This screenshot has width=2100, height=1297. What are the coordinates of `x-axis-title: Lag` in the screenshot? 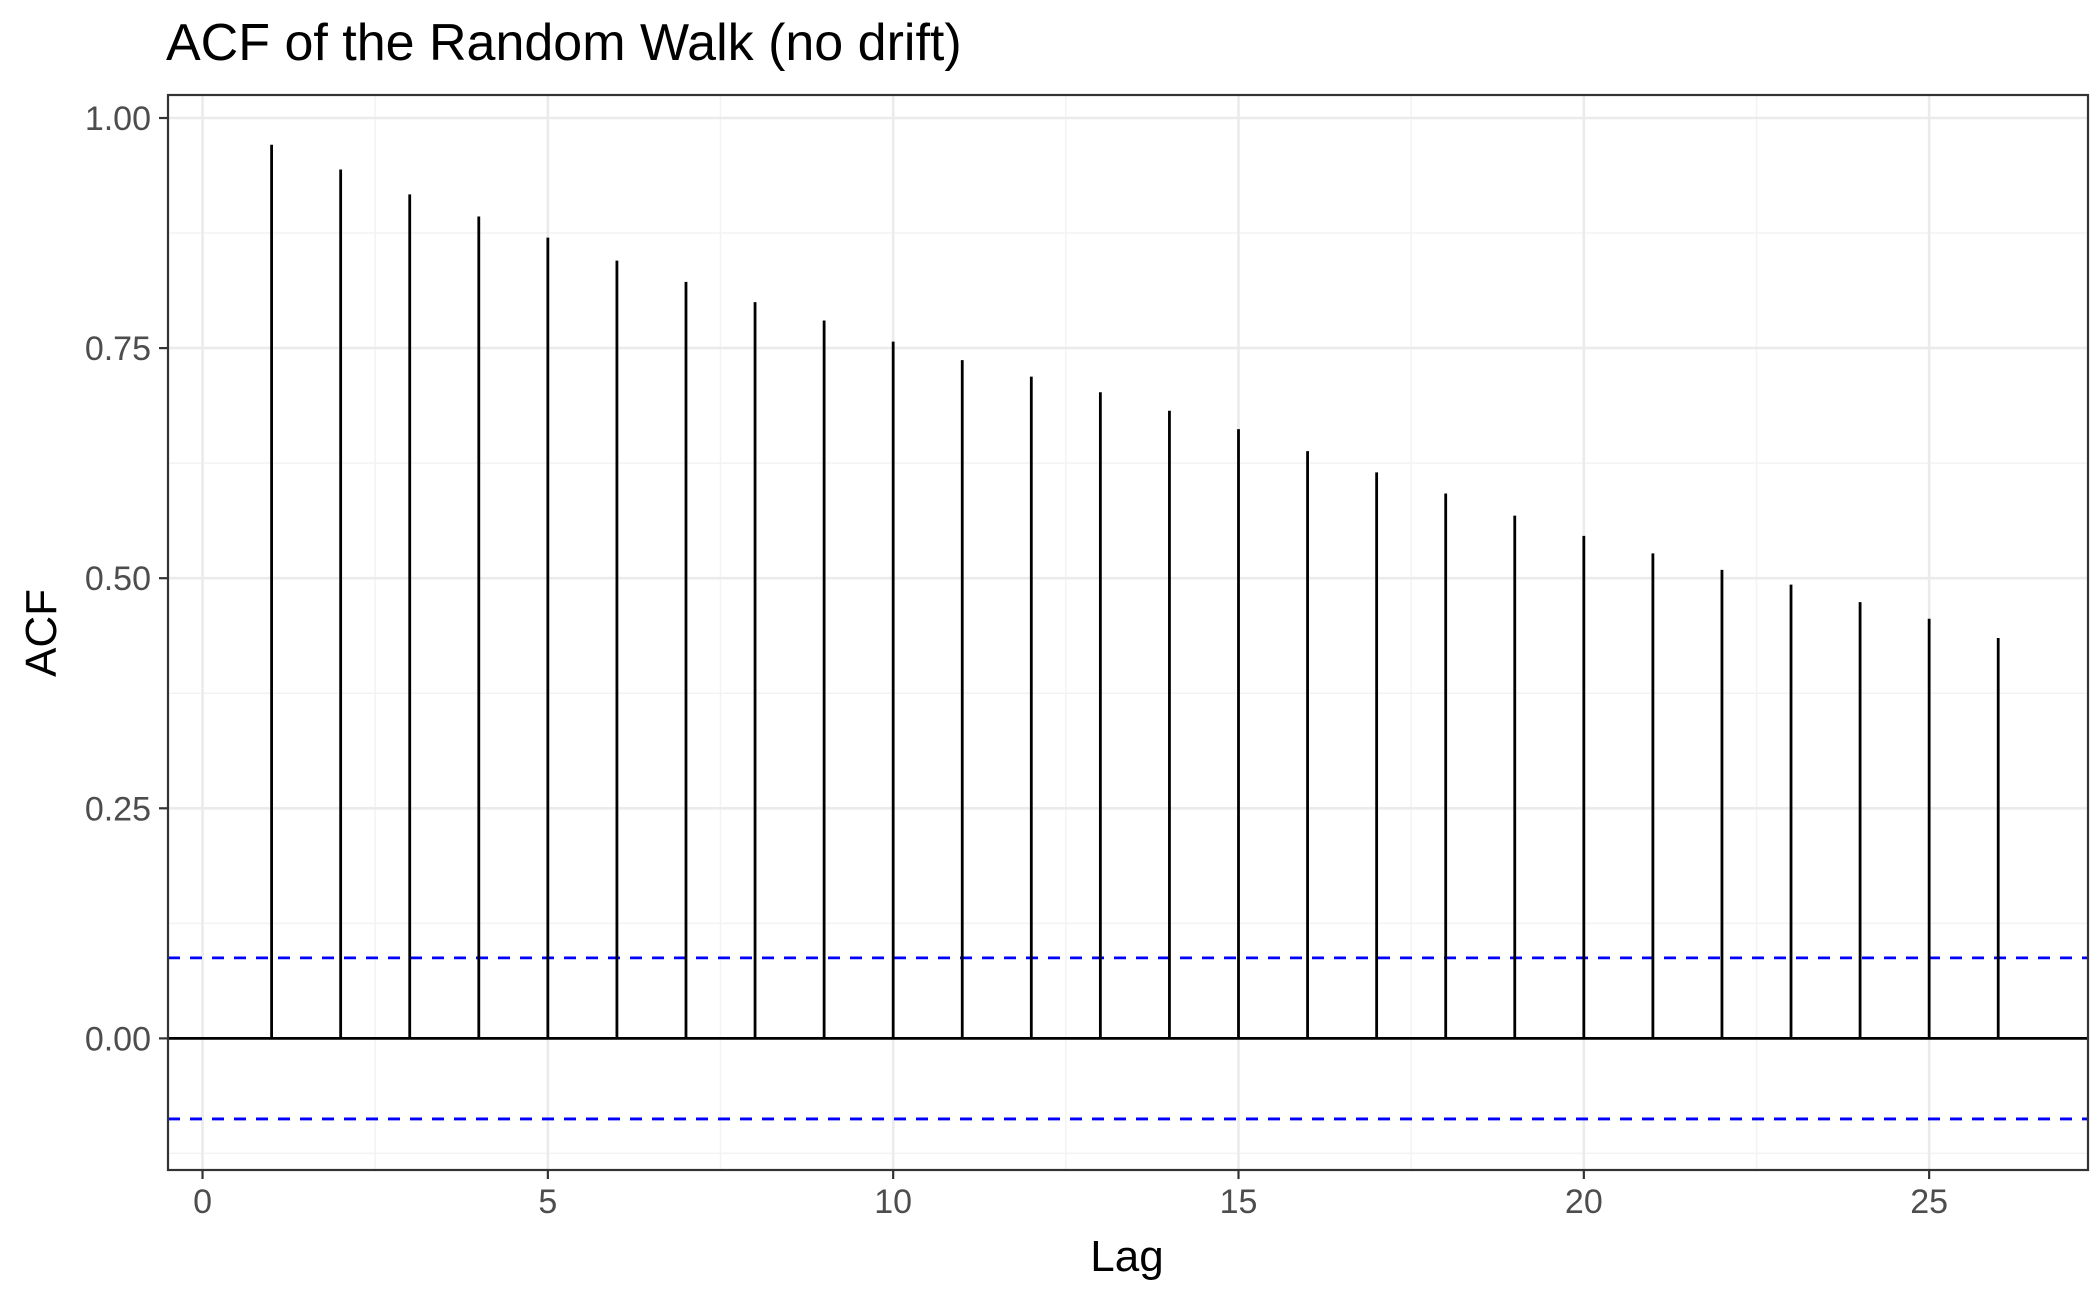 It's located at (1126, 1256).